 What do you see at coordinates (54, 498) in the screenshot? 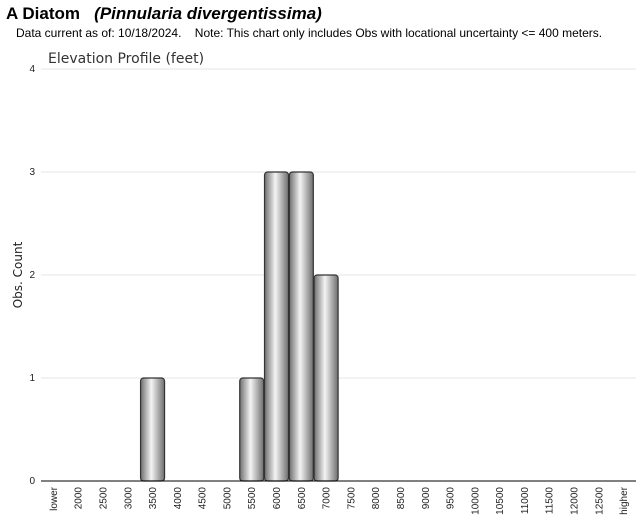
I see `x-tick-label: lower` at bounding box center [54, 498].